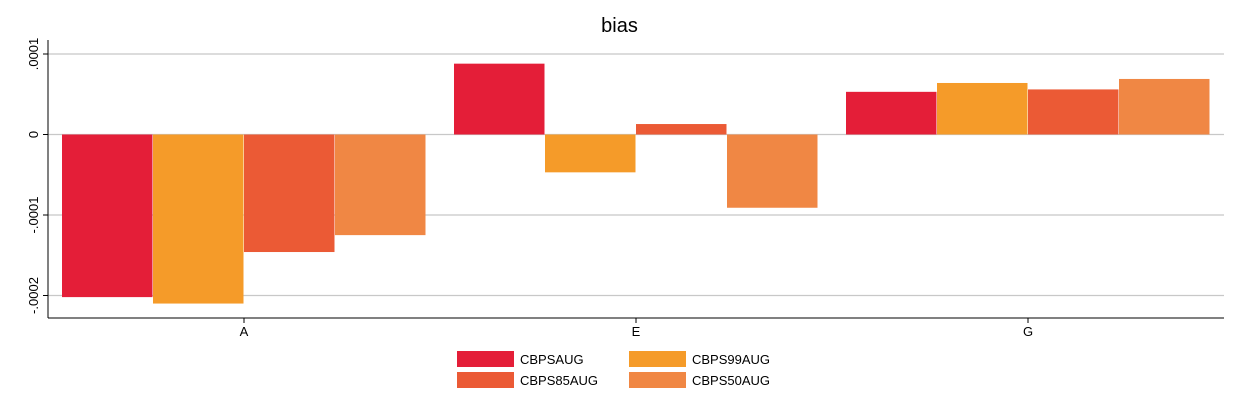  What do you see at coordinates (627, 370) in the screenshot?
I see `legend: CBPSAUG CBPS99AUG CBPS85AUG CBPS50AUG` at bounding box center [627, 370].